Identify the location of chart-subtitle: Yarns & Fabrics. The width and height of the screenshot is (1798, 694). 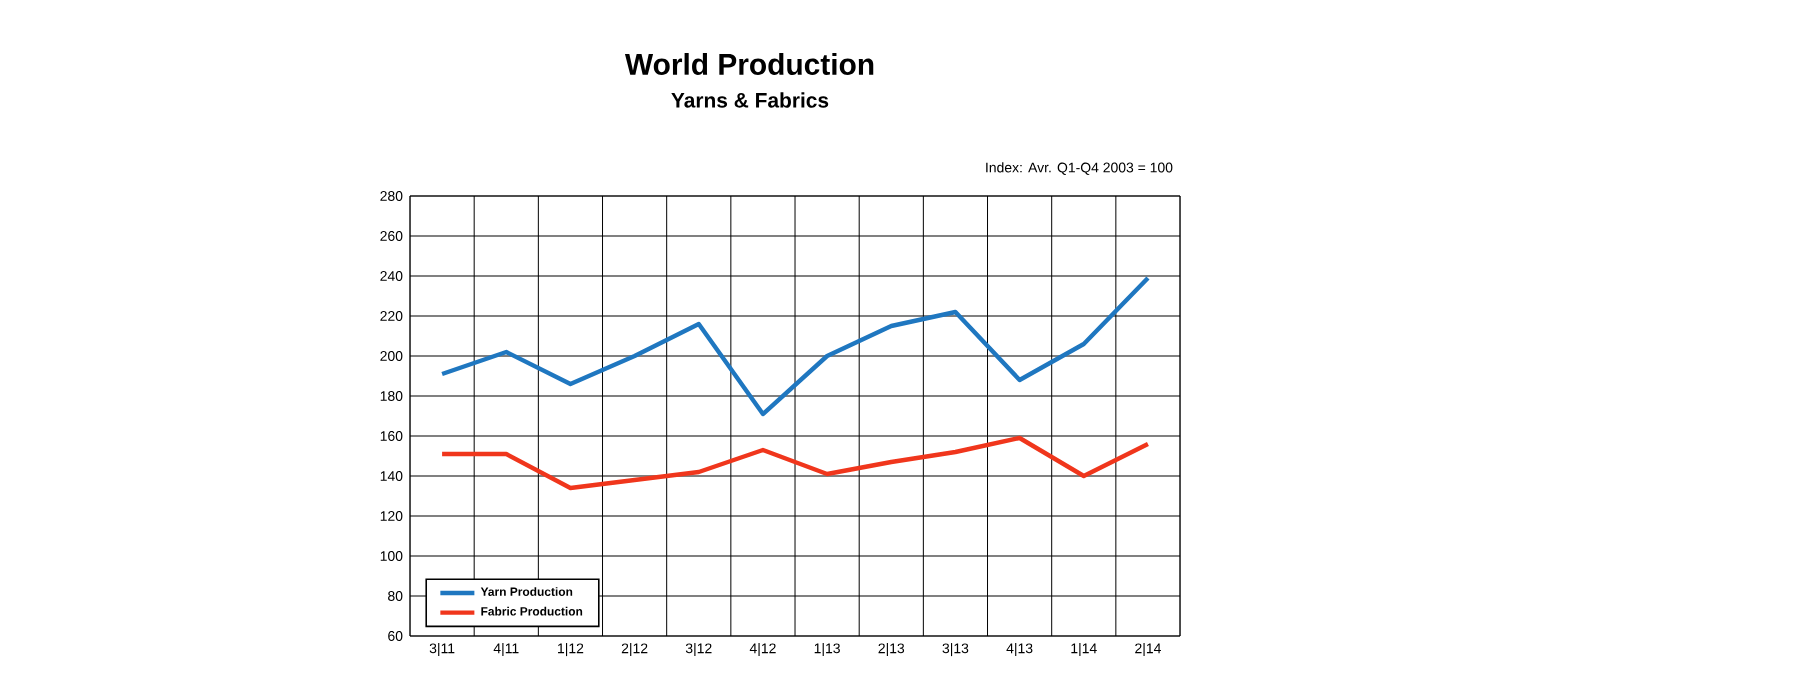
(750, 100).